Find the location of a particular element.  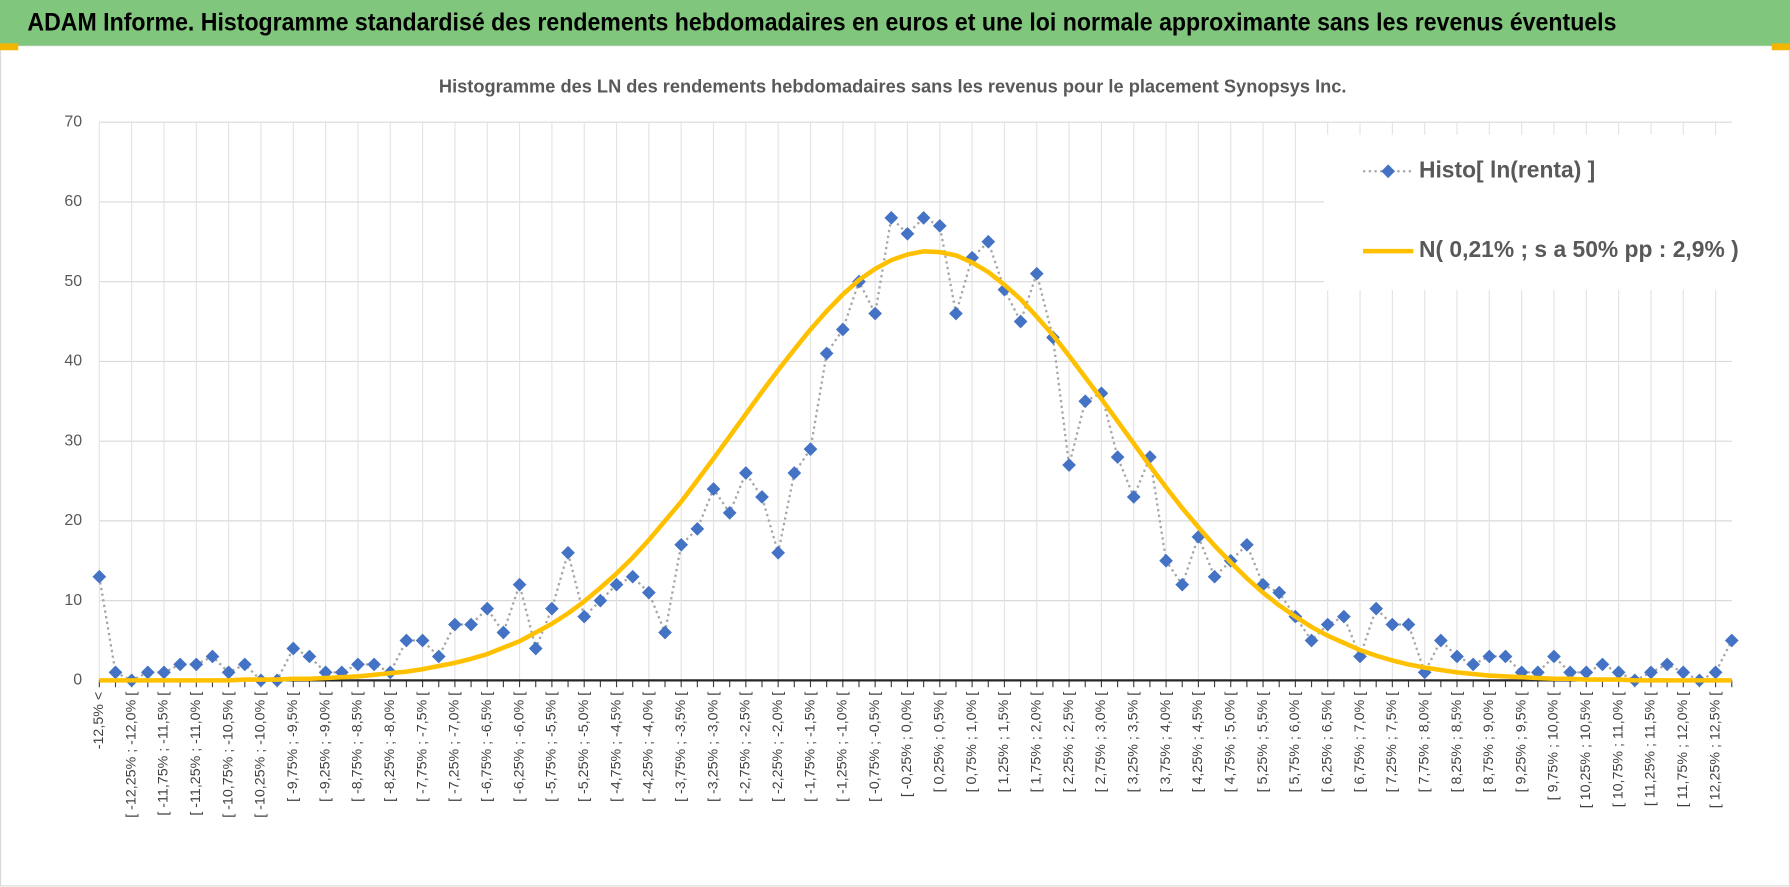

x-tick-label: [ 1,25% ; 1,5% [ is located at coordinates (1004, 742).